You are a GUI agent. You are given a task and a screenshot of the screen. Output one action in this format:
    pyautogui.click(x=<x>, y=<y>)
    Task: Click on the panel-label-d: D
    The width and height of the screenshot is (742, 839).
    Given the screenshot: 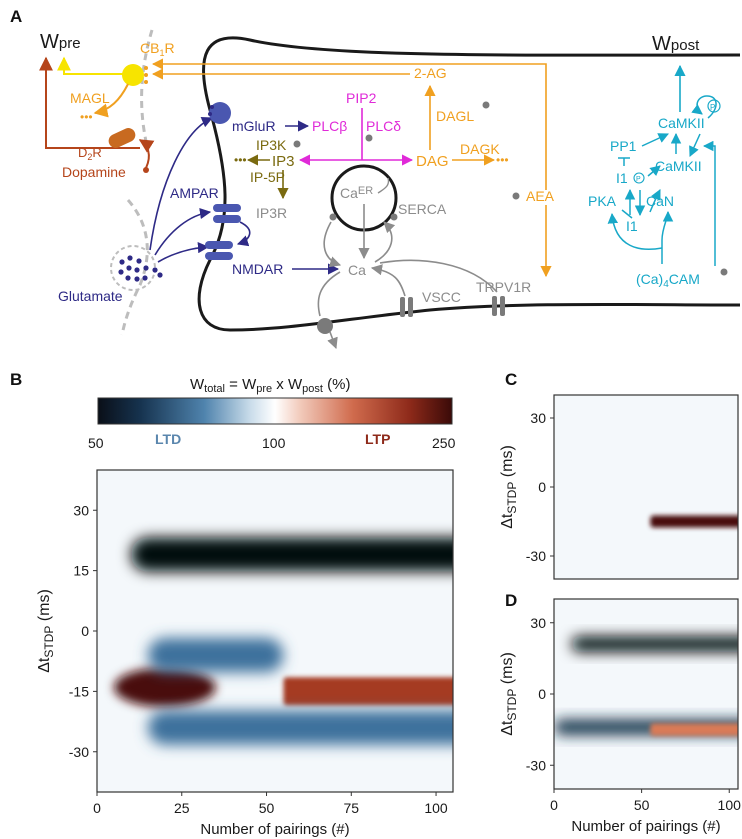 What is the action you would take?
    pyautogui.click(x=511, y=600)
    